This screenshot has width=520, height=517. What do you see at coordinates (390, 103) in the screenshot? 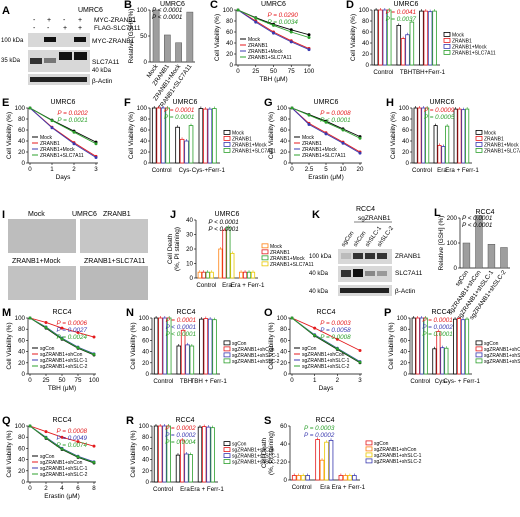
I see `panel-letter: H` at bounding box center [390, 103].